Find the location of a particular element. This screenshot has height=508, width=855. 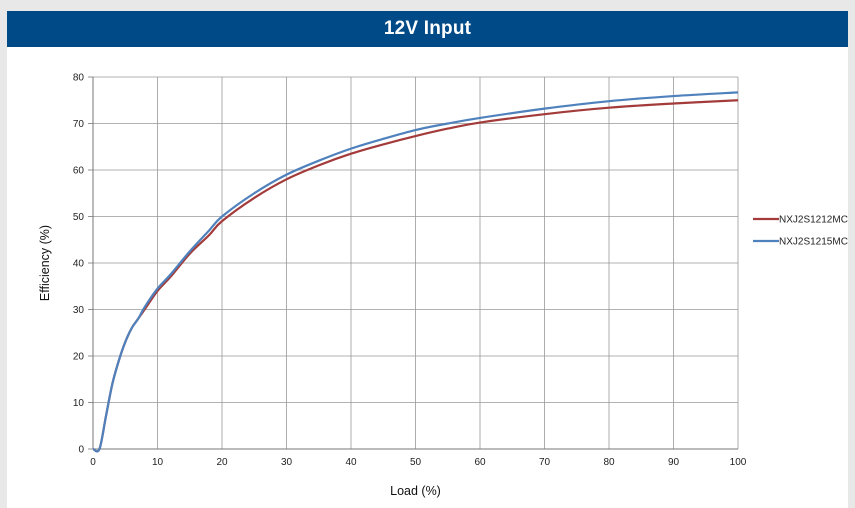

y-axis-label: Efficiency (%) is located at coordinates (45, 263).